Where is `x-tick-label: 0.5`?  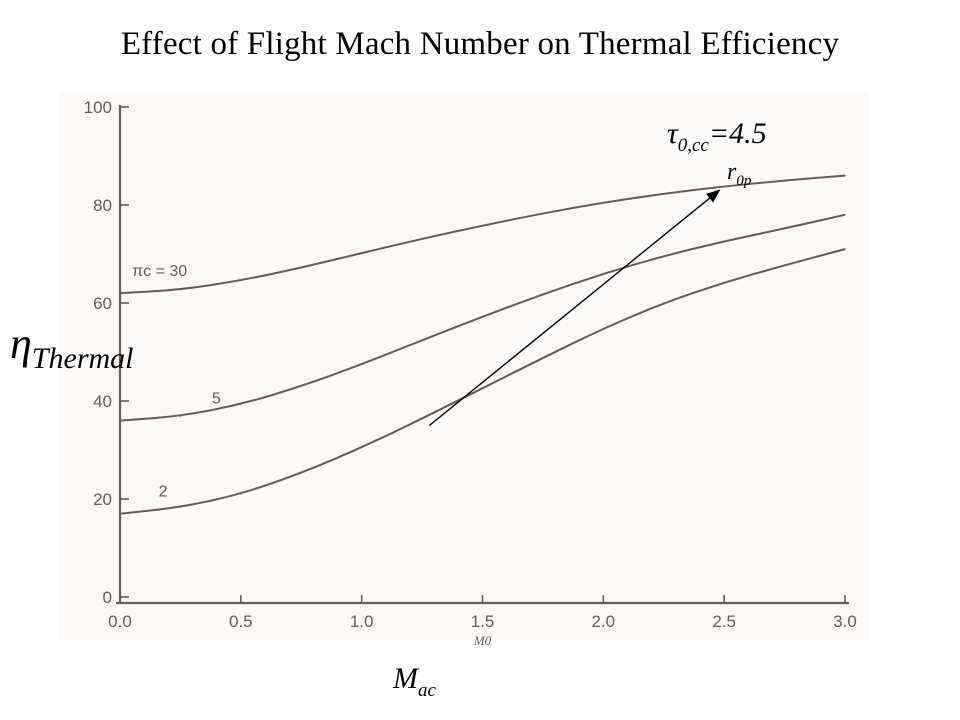
x-tick-label: 0.5 is located at coordinates (241, 621).